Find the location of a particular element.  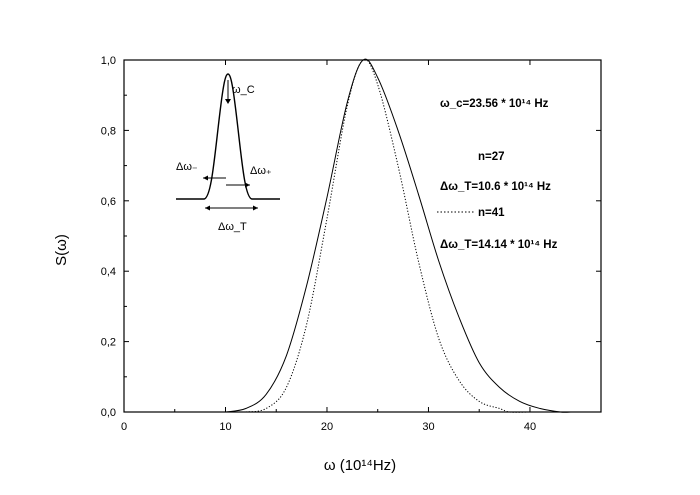

inset-label-omega-c: ω_C is located at coordinates (243, 90).